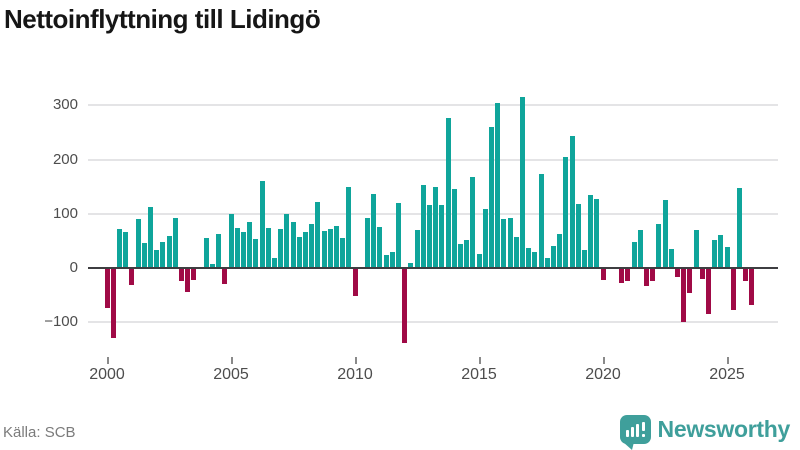 The image size is (800, 450). What do you see at coordinates (61, 321) in the screenshot?
I see `y-axis-tick-label: −100` at bounding box center [61, 321].